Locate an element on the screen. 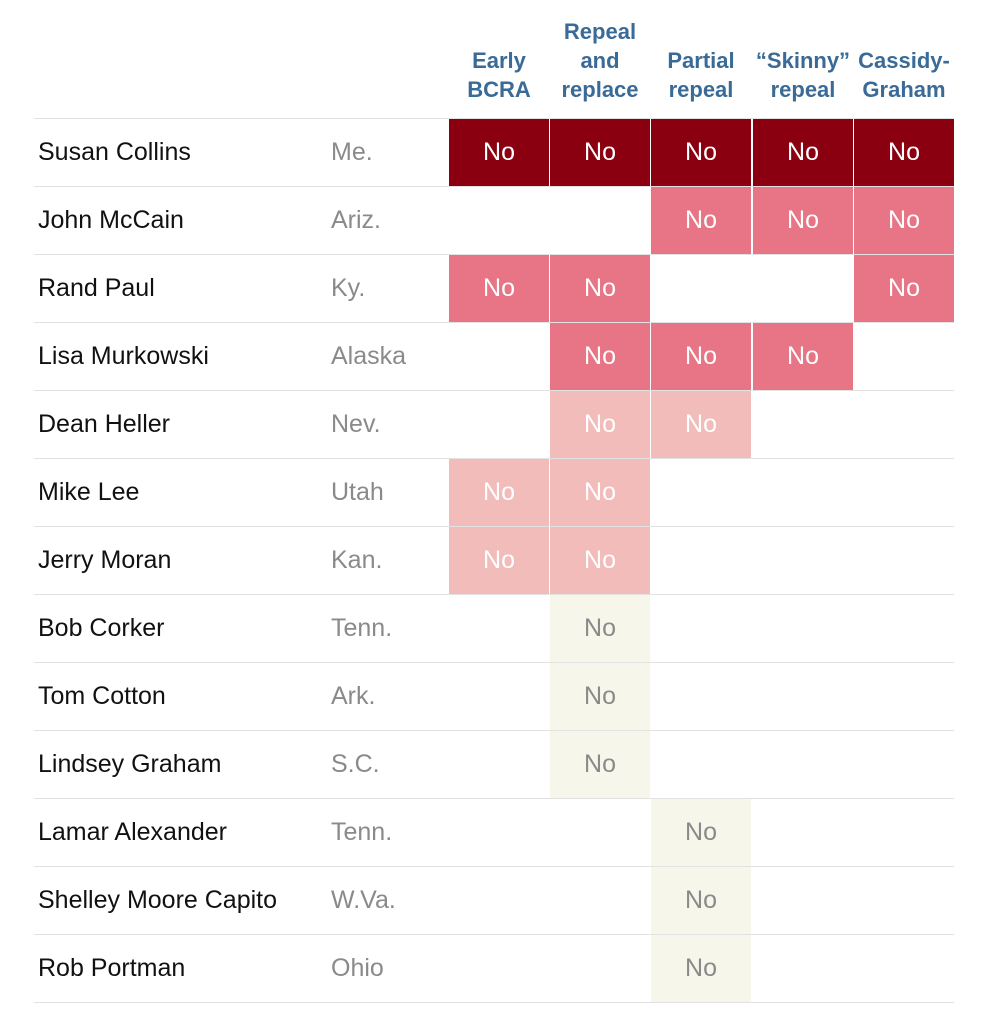  senator-name: Lisa Murkowski is located at coordinates (123, 356).